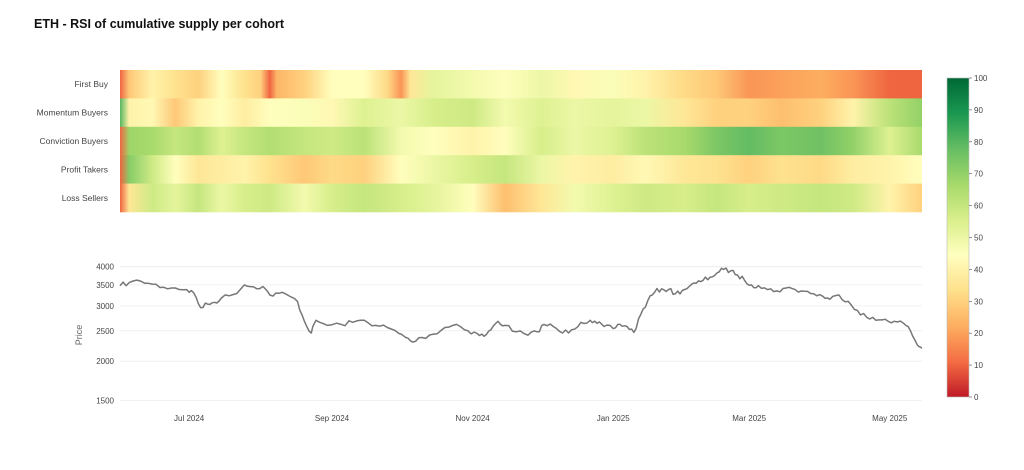 This screenshot has height=470, width=1024. I want to click on x-tick-label: Jan 2025, so click(613, 418).